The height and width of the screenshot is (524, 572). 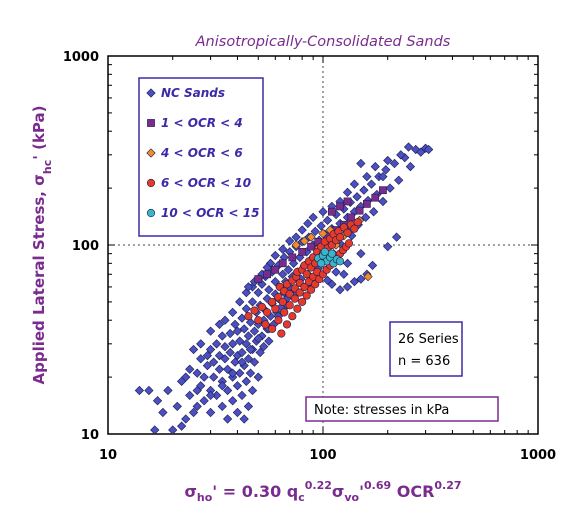 What do you see at coordinates (381, 410) in the screenshot?
I see `units-note-text: Note: stresses in kPa` at bounding box center [381, 410].